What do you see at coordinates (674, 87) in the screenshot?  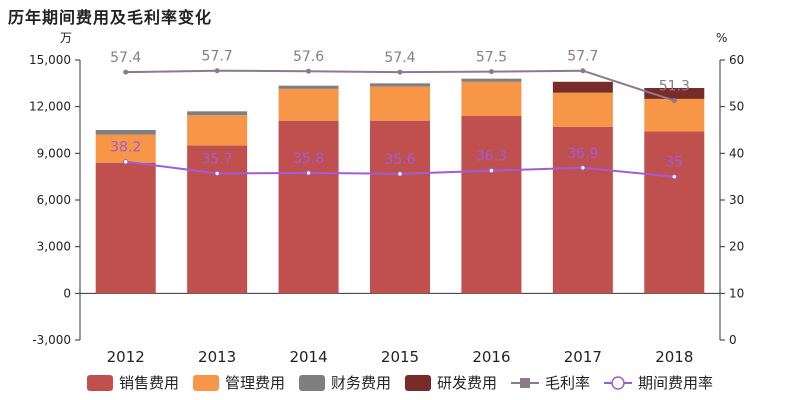 I see `data-label-毛利率: 51.3` at bounding box center [674, 87].